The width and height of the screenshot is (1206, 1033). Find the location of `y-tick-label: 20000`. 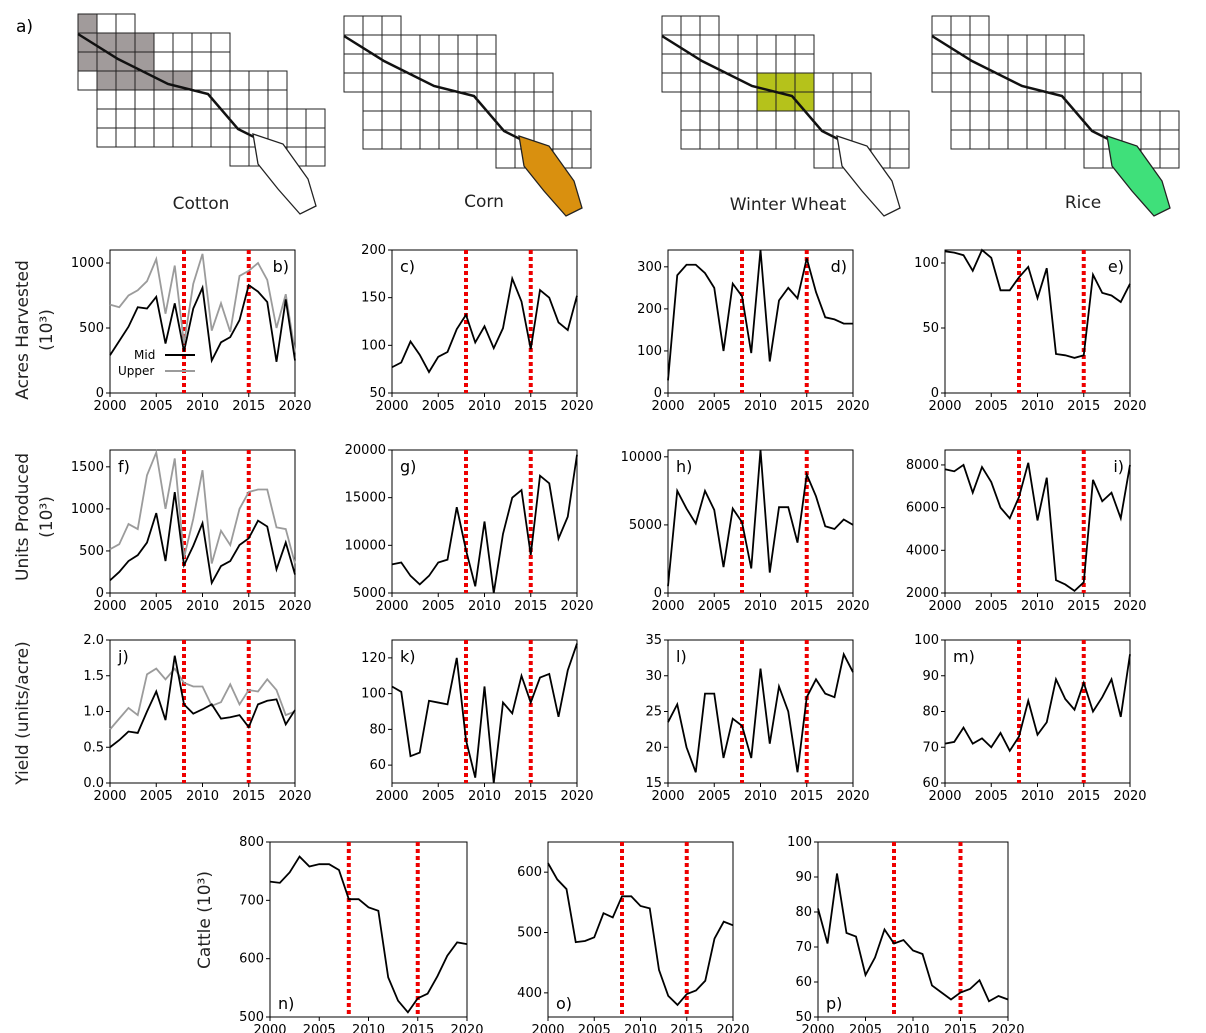

y-tick-label: 20000 is located at coordinates (365, 450).